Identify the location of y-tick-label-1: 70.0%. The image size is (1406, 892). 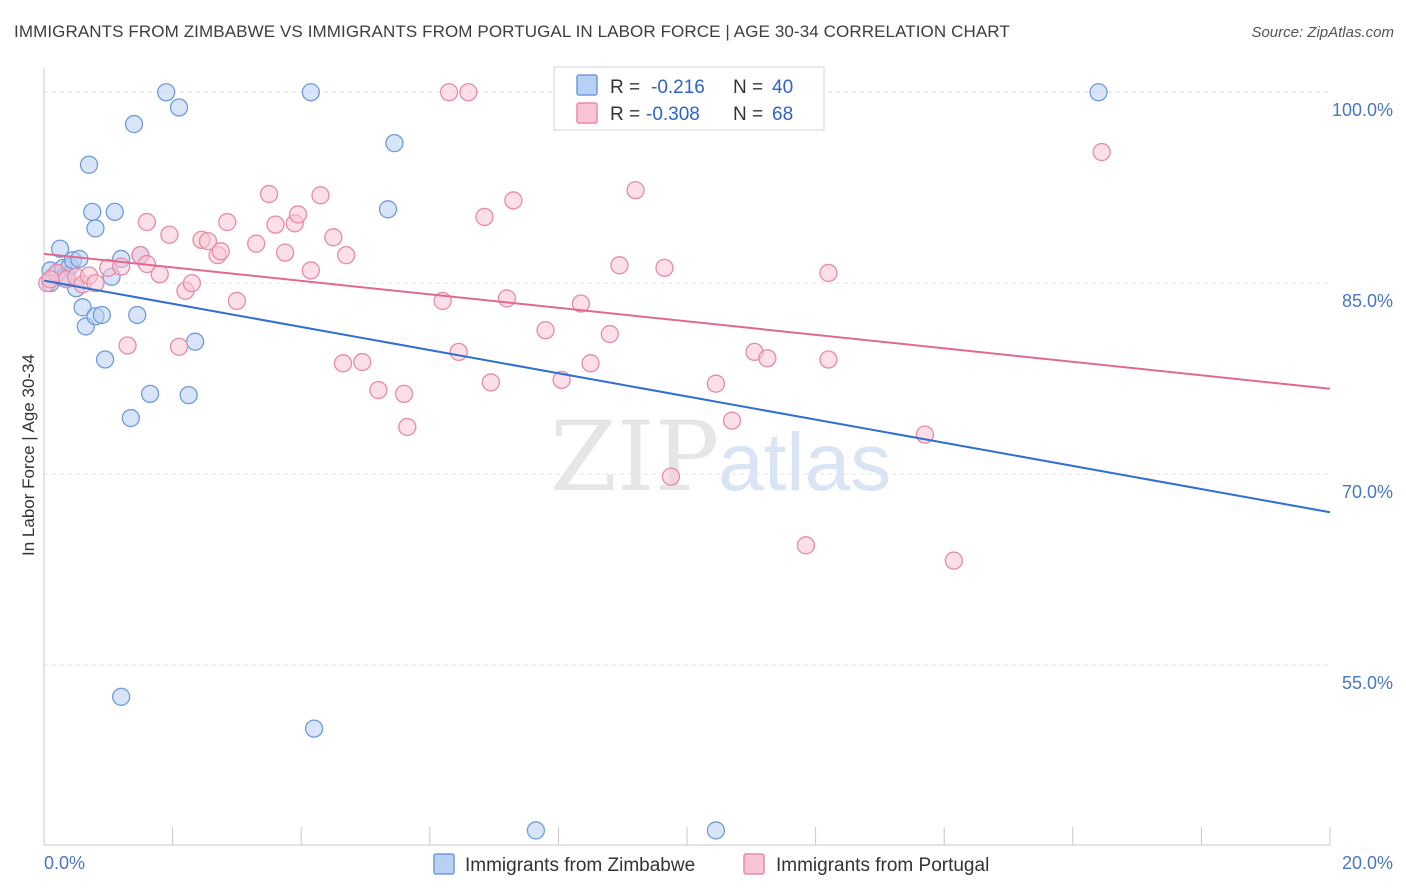
(1367, 492).